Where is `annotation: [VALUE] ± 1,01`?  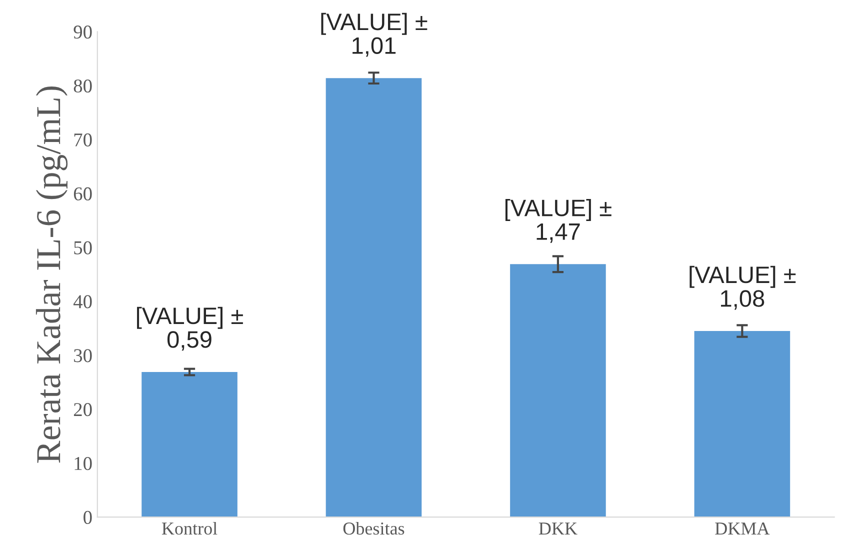 annotation: [VALUE] ± 1,01 is located at coordinates (374, 34).